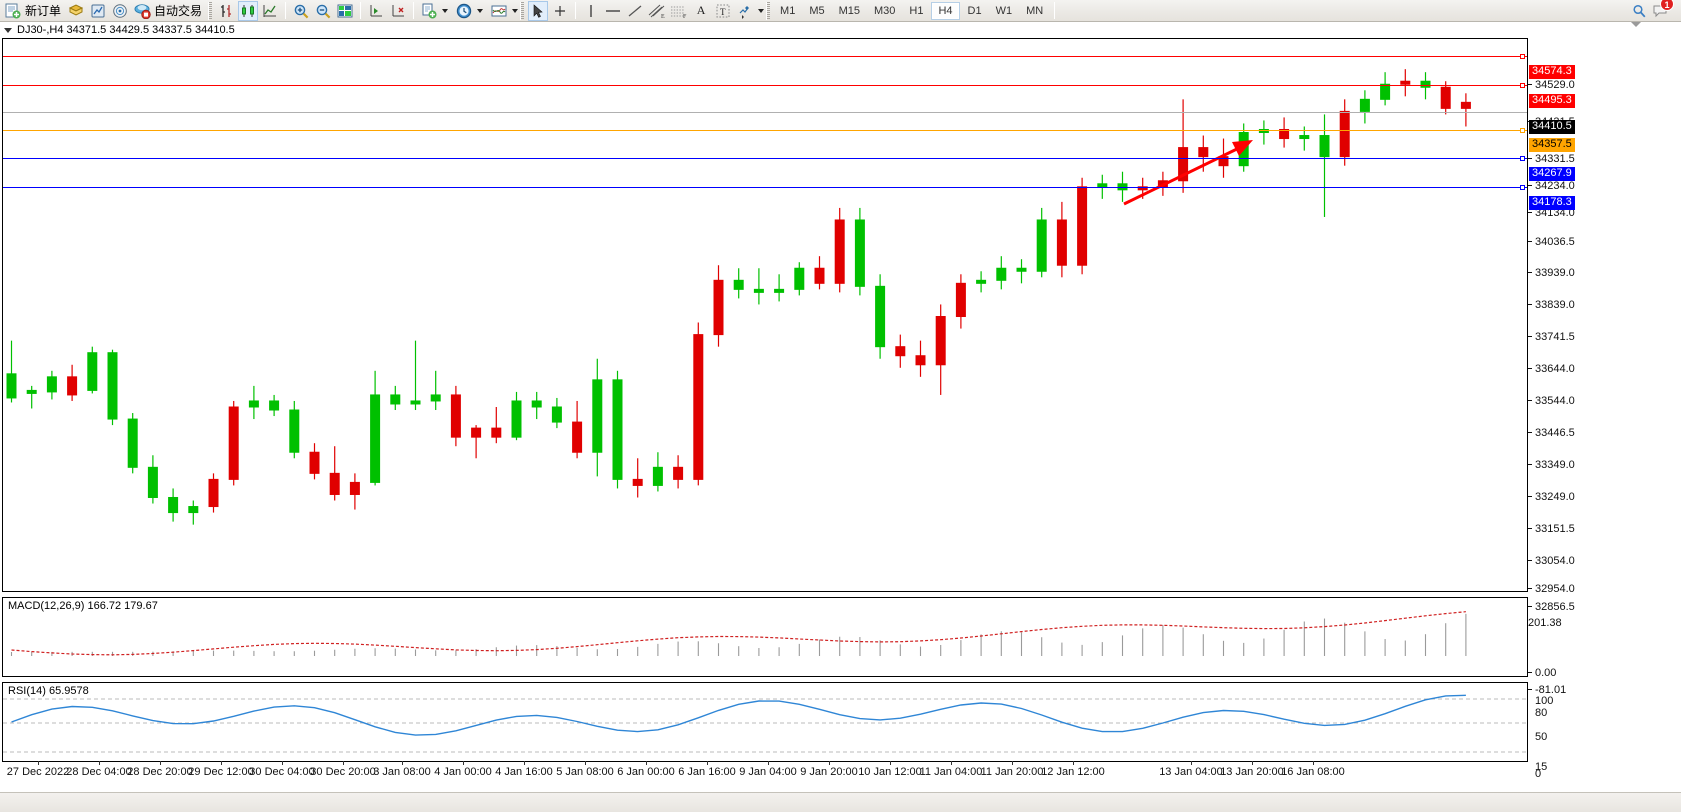 This screenshot has width=1681, height=812. I want to click on toolbar-separator, so click(1055, 10).